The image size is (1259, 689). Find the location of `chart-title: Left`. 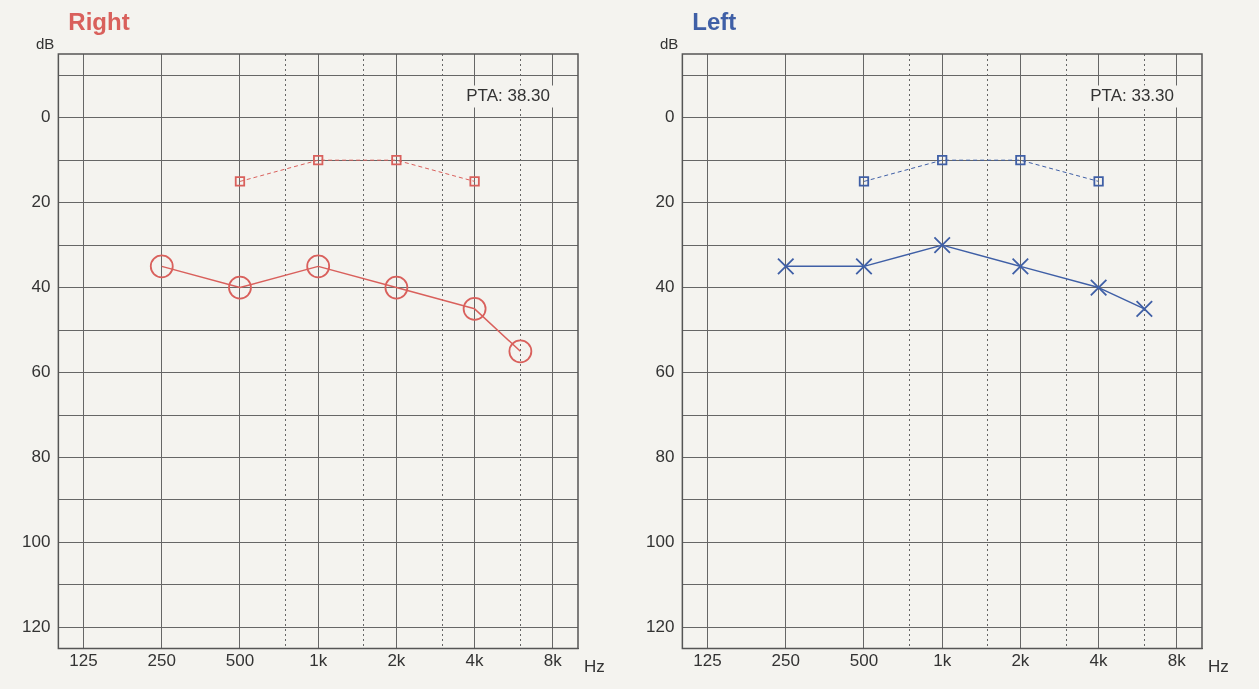

chart-title: Left is located at coordinates (714, 21).